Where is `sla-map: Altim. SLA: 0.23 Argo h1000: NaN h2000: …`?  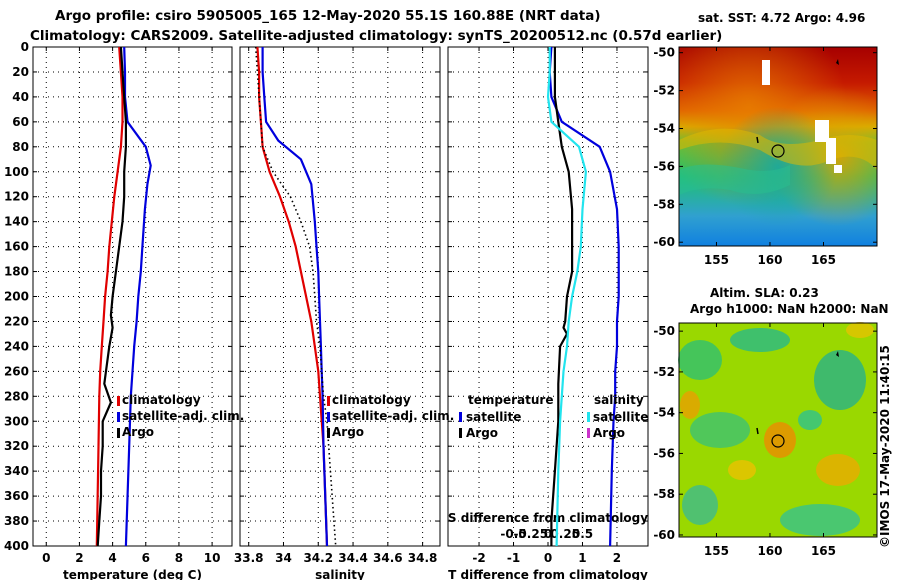
sla-map: Altim. SLA: 0.23 Argo h1000: NaN h2000: … is located at coordinates (770, 422).